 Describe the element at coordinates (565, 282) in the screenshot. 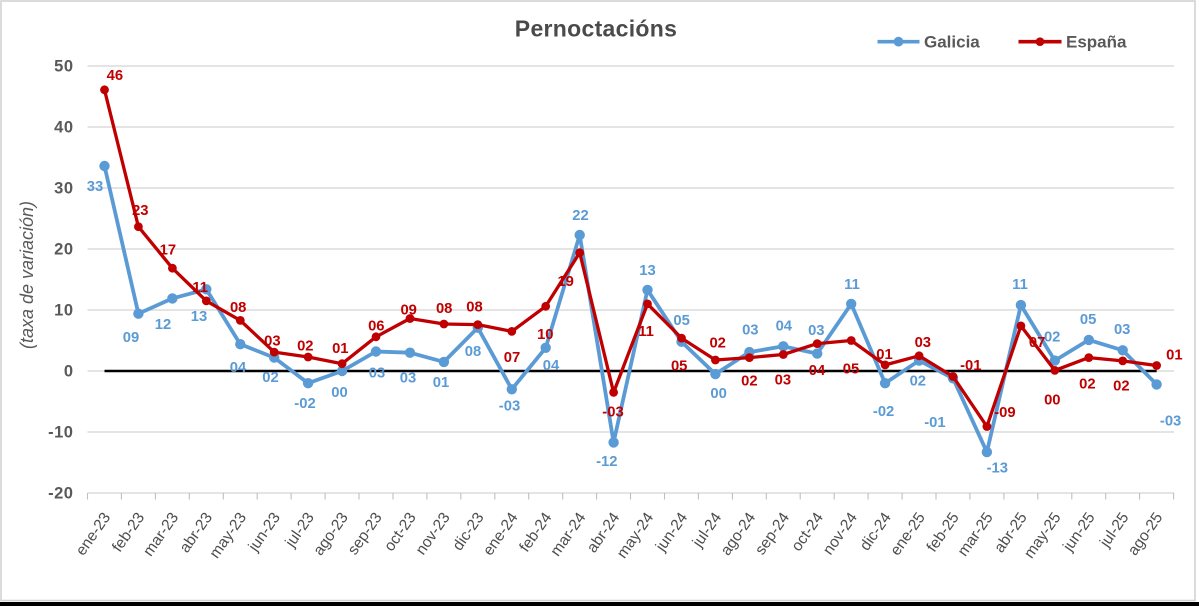

I see `svg-text: 19` at that location.